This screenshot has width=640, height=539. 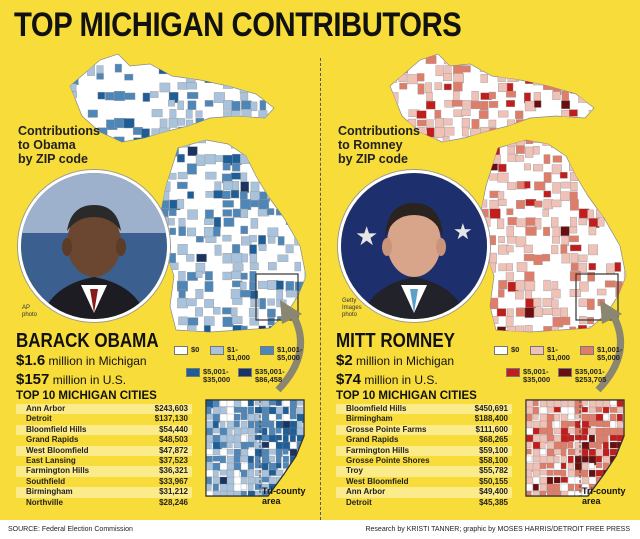 I want to click on table-row: Grosse Pointe Shores $58,100, so click(x=427, y=460).